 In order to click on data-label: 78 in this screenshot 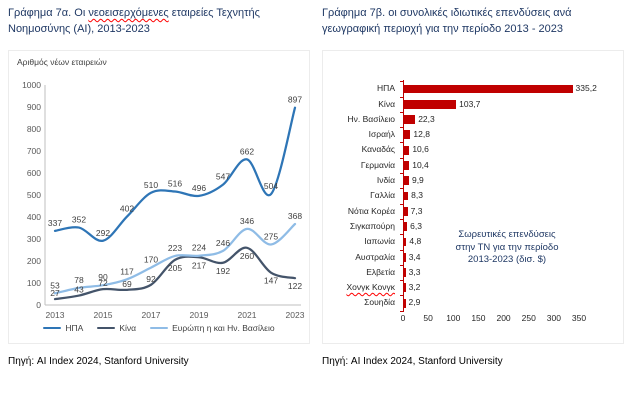, I will do `click(79, 280)`.